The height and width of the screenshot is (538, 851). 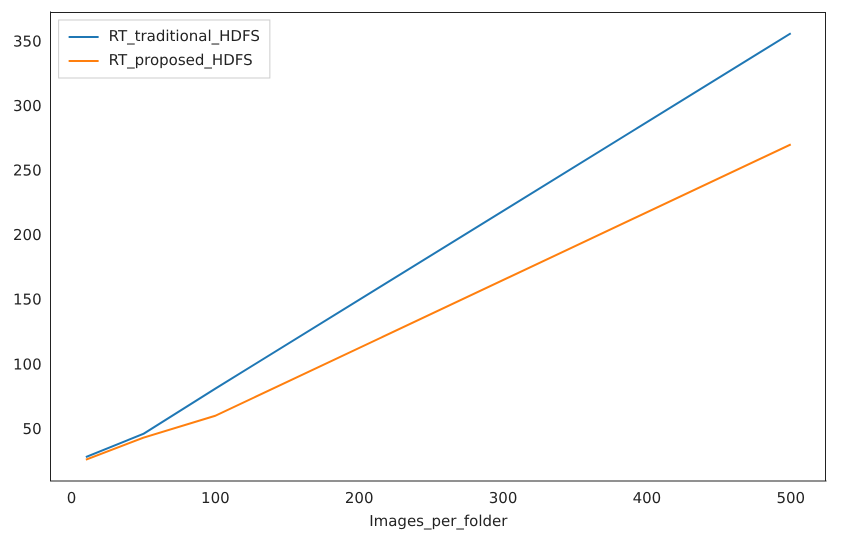 I want to click on y-tick-label: 300, so click(x=27, y=105).